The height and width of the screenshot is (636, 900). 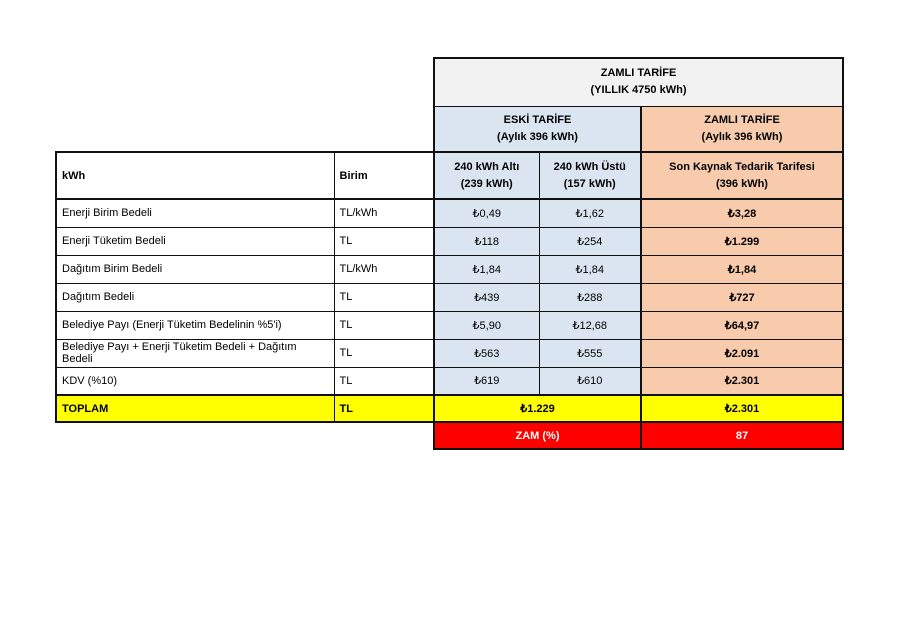 What do you see at coordinates (590, 269) in the screenshot?
I see `value-old-over240: ₺1,84` at bounding box center [590, 269].